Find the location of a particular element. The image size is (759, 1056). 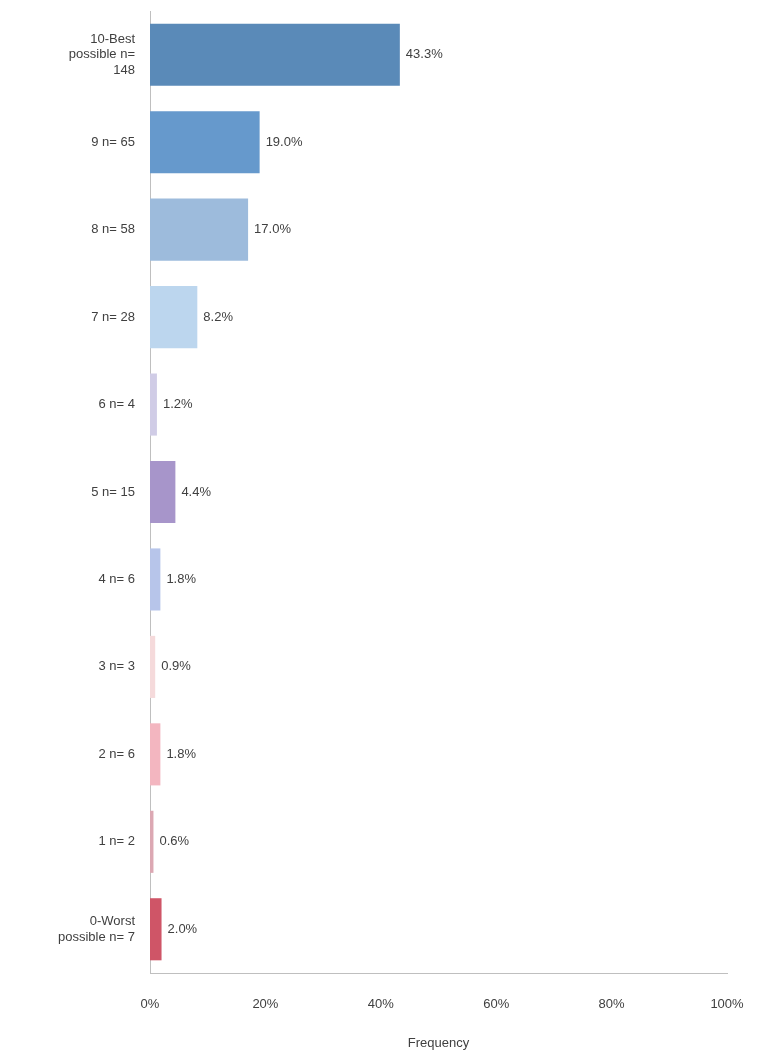

y-tick-label: 6 n= 4 is located at coordinates (116, 404).